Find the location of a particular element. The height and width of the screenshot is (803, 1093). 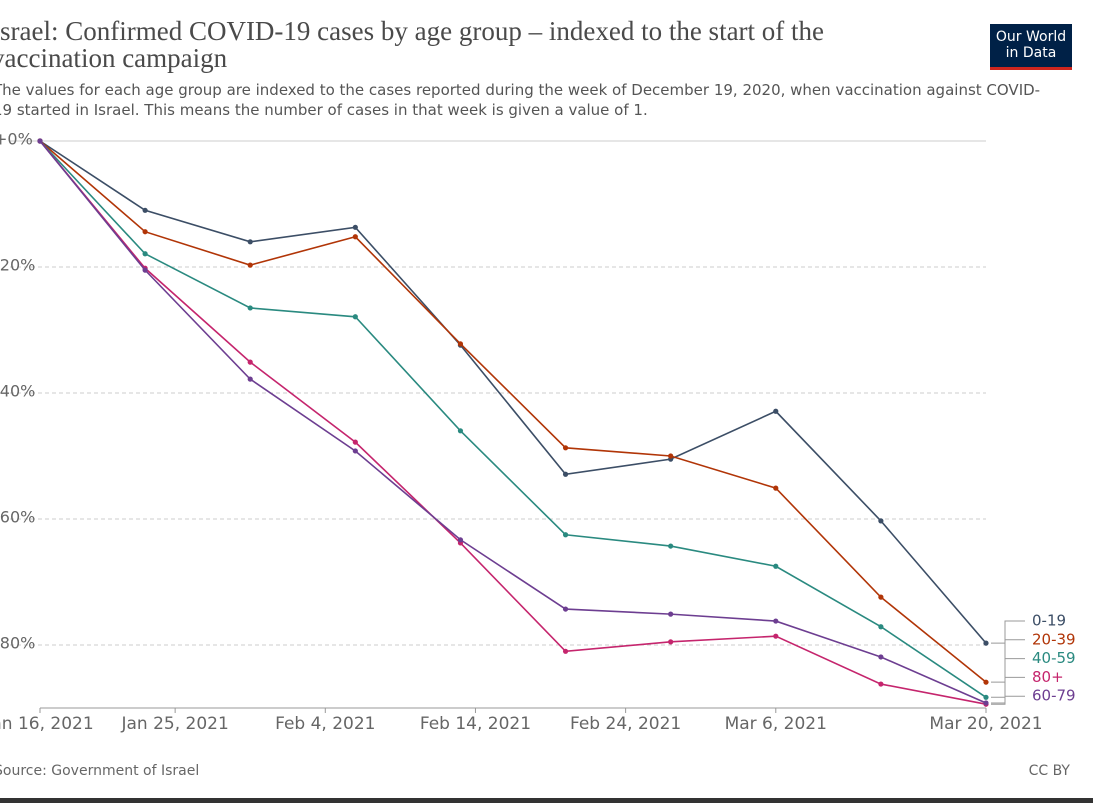

legend-label: 0-19 is located at coordinates (1049, 621).